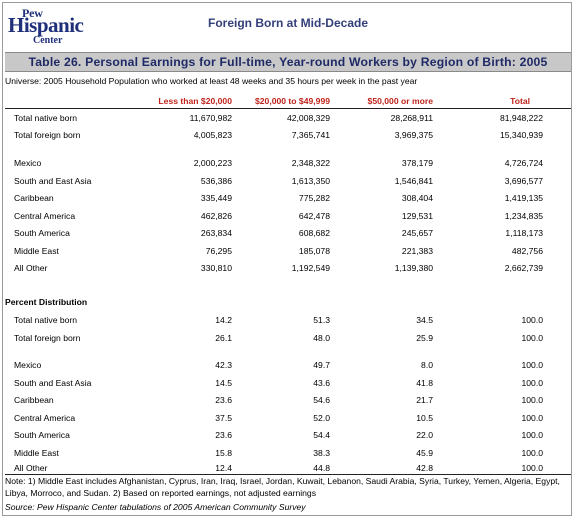 This screenshot has width=576, height=520. I want to click on column-header-total: Total, so click(520, 101).